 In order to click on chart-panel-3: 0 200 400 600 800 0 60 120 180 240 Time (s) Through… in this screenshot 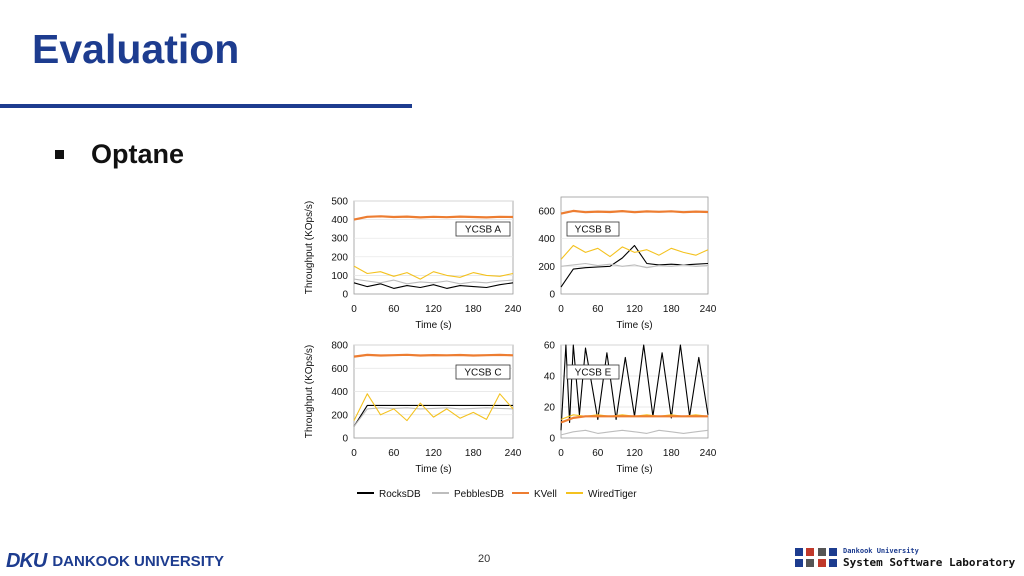, I will do `click(413, 408)`.